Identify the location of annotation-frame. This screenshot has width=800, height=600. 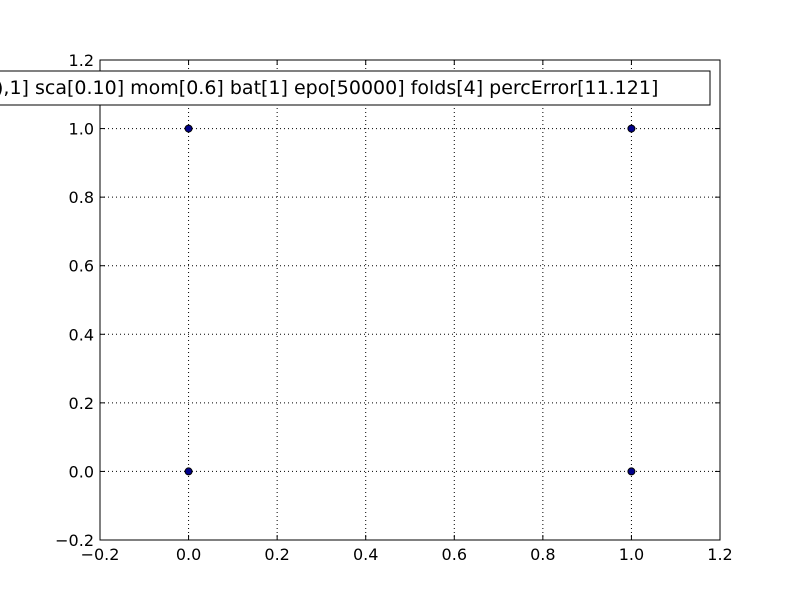
(355, 88).